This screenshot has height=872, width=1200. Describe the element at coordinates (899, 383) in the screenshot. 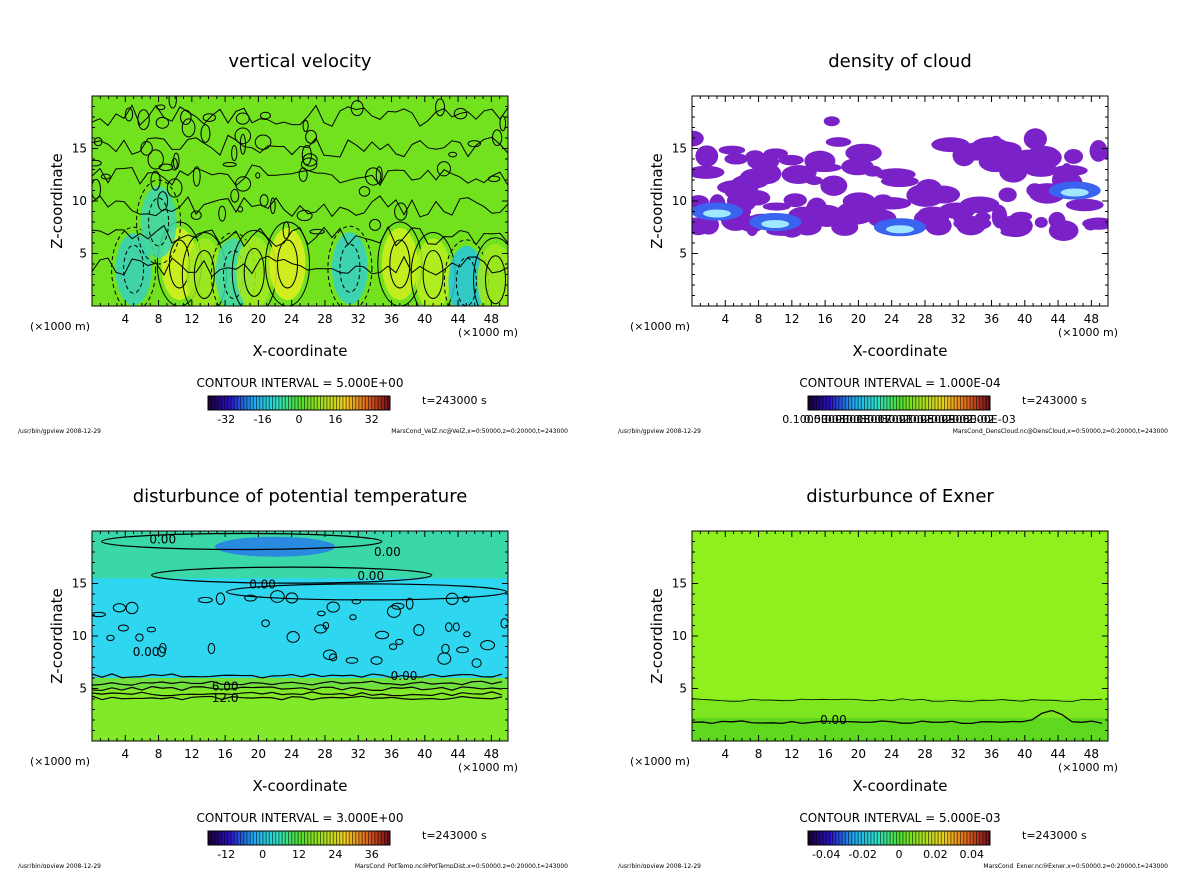

I see `contour-interval: CONTOUR INTERVAL = 1.000E-04` at that location.